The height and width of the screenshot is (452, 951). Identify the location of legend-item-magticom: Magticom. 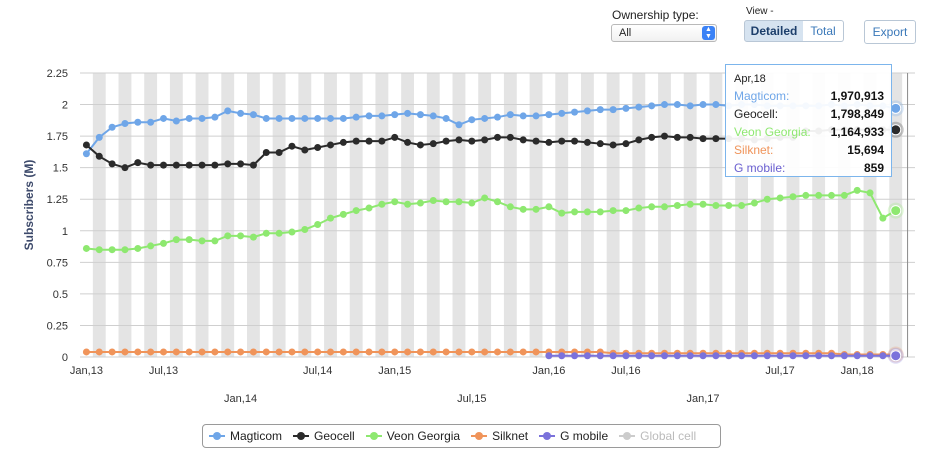
(245, 436).